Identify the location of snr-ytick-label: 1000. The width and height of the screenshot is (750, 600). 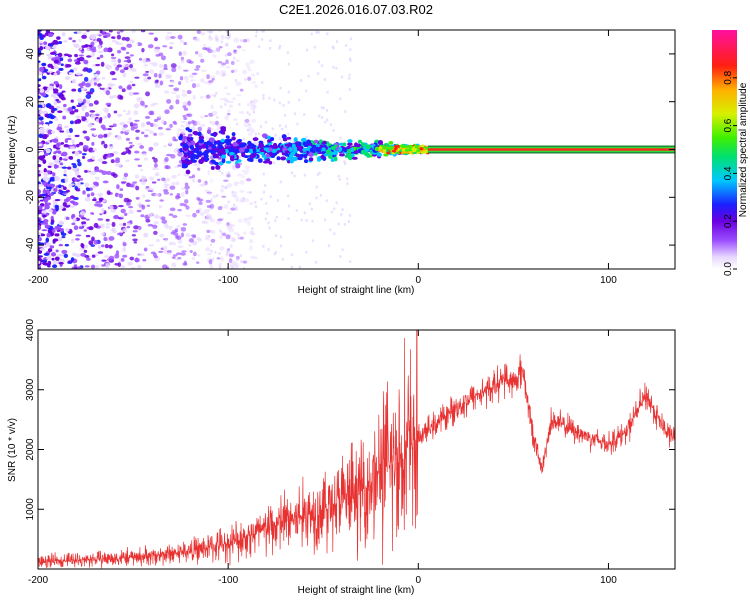
(30, 509).